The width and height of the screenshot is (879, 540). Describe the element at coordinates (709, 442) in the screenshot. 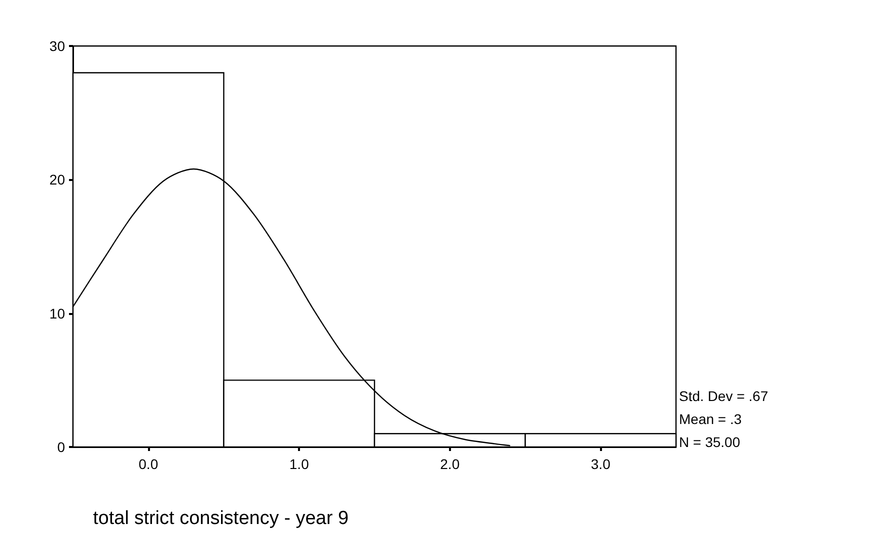

I see `text: N = 35.00` at that location.